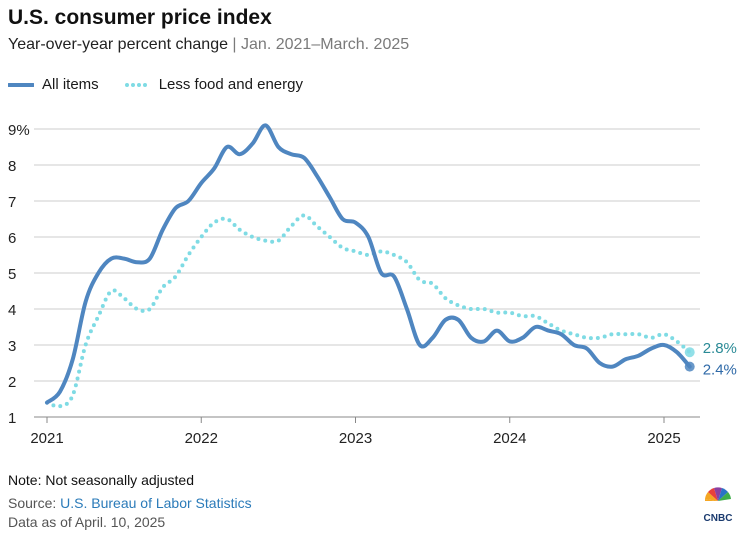 The width and height of the screenshot is (743, 538). Describe the element at coordinates (689, 352) in the screenshot. I see `end-marker-less-food-energy` at that location.